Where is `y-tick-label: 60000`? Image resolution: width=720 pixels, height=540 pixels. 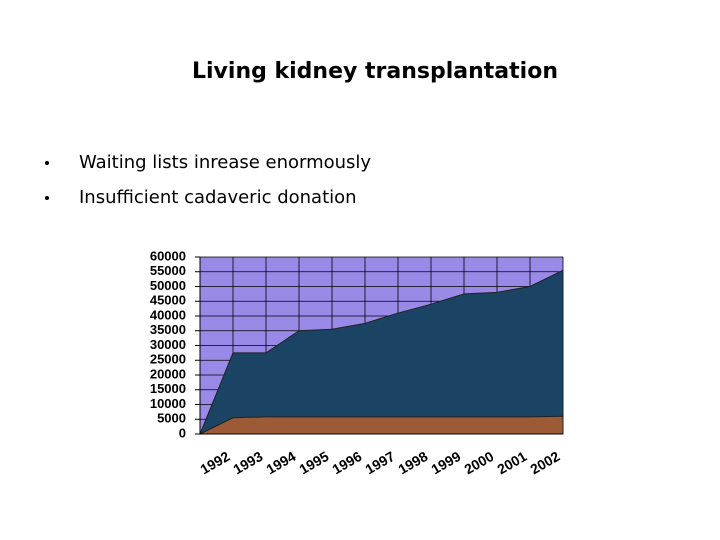
y-tick-label: 60000 is located at coordinates (168, 255).